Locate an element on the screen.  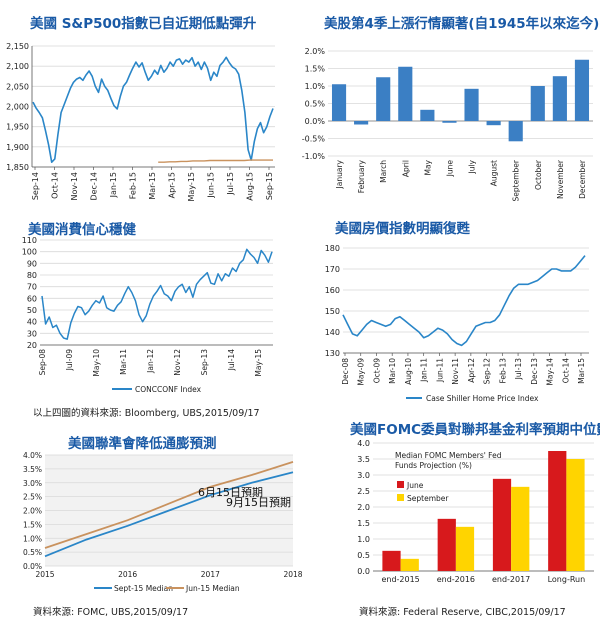
sp500-xtick: Apr-15 is located at coordinates (172, 185).